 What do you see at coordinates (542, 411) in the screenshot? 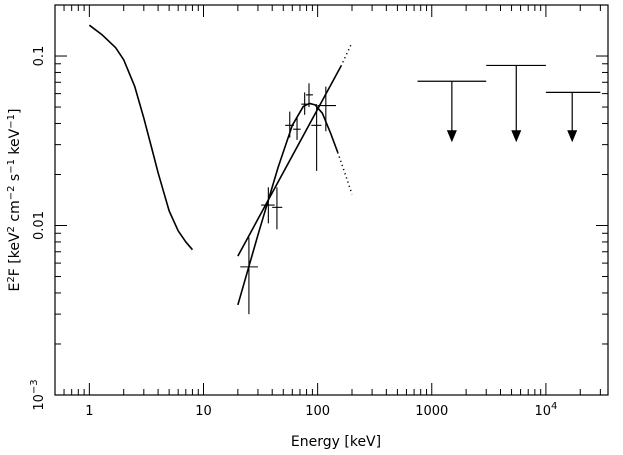
I see `x-tick-label-base: 10` at bounding box center [542, 411].